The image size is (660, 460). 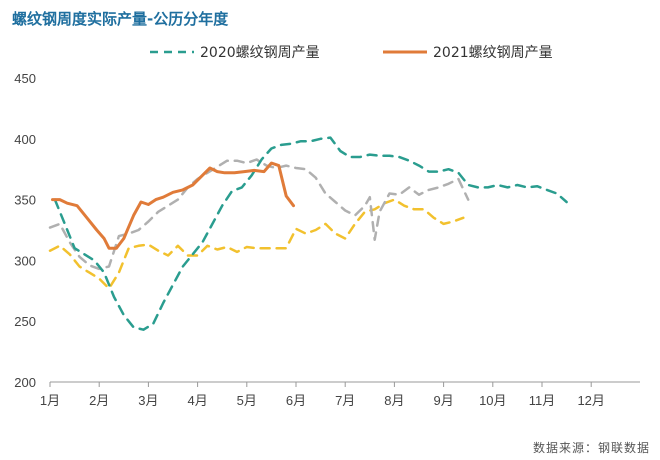 I want to click on legend-label-2020: 2020螺纹钢周产量, so click(x=260, y=53).